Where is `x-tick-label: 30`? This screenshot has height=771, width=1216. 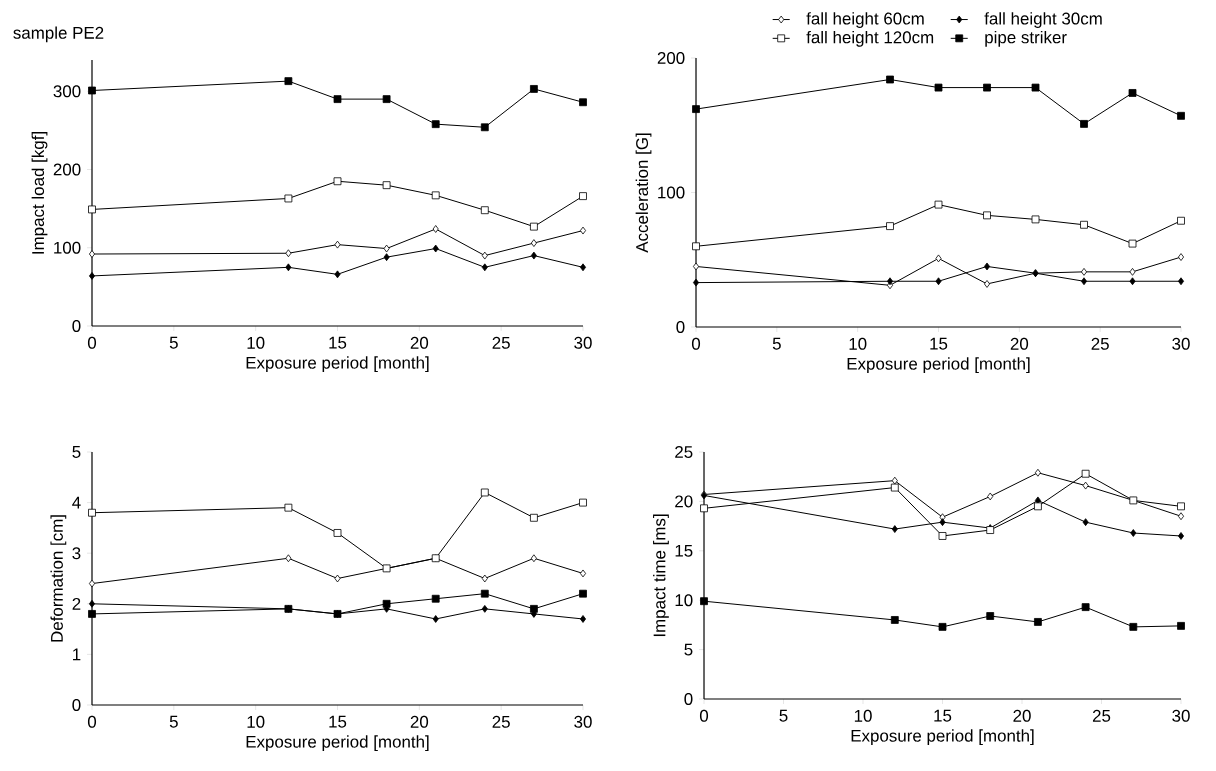
x-tick-label: 30 is located at coordinates (1181, 343).